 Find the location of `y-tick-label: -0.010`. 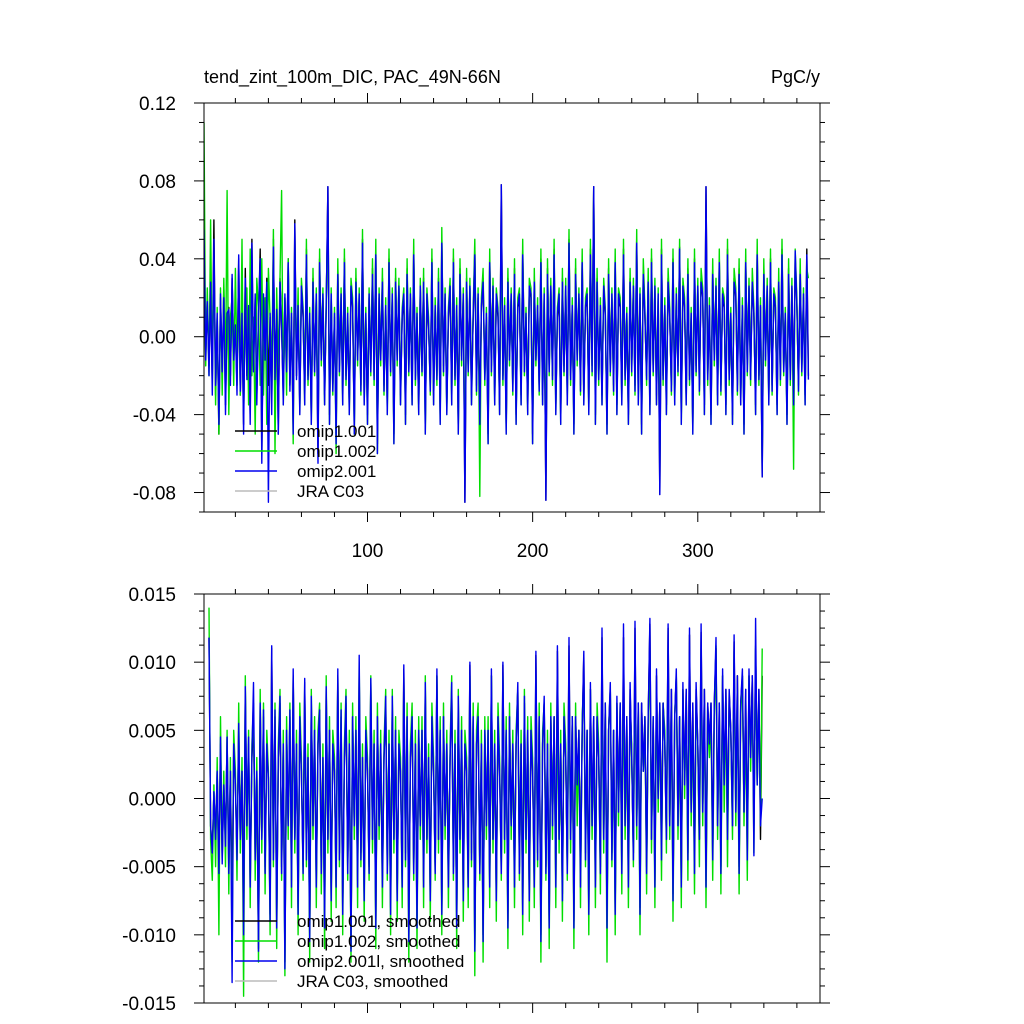

y-tick-label: -0.010 is located at coordinates (149, 936).